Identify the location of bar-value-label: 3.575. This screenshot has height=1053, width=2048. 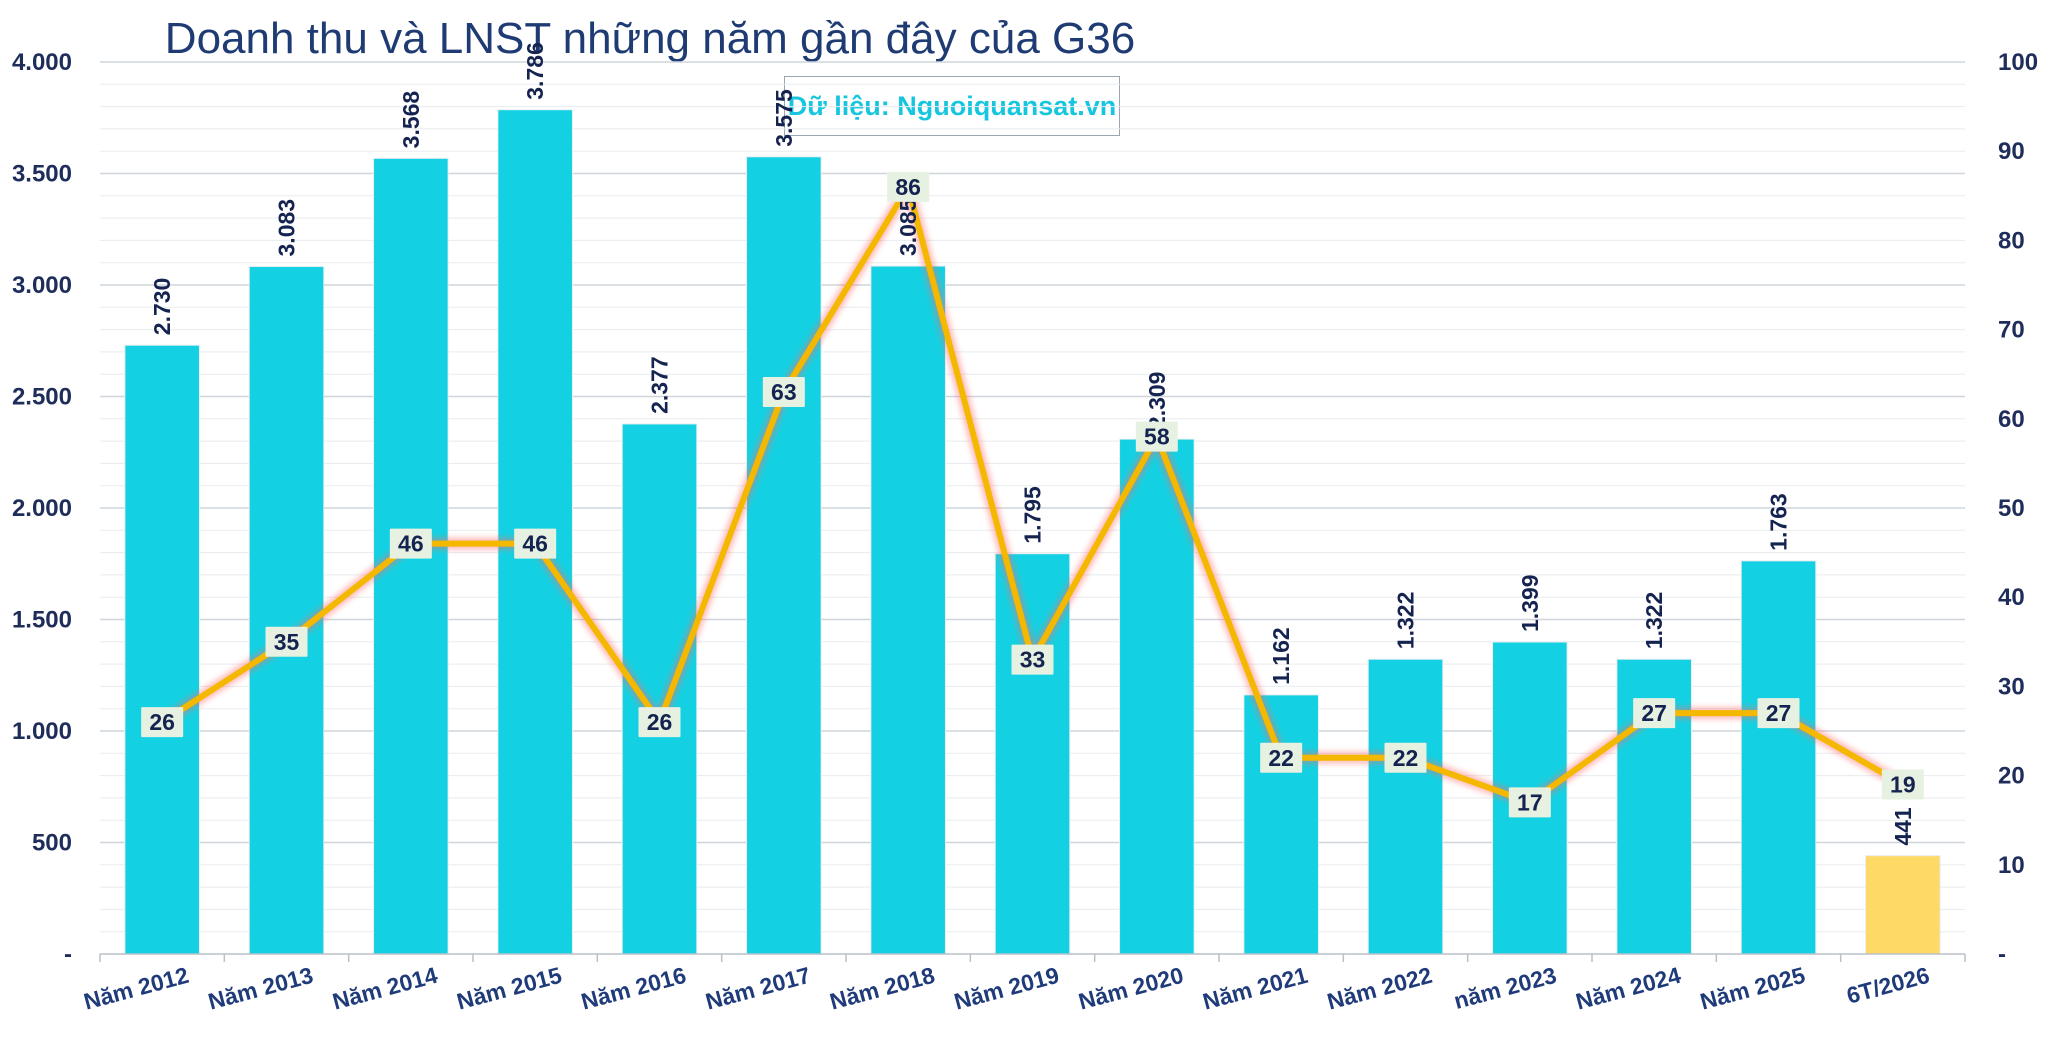
(784, 118).